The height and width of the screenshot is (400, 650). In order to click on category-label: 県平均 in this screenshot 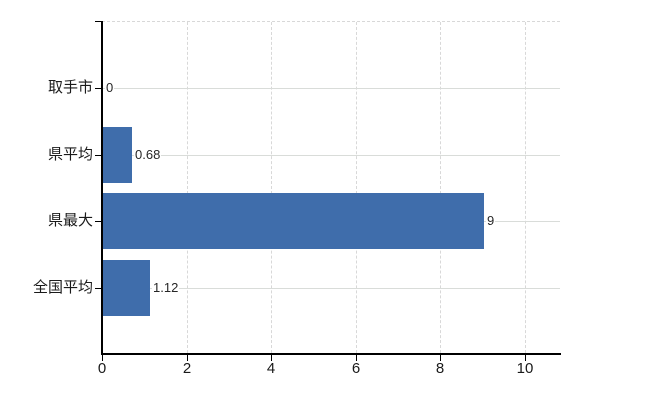, I will do `click(70, 154)`.